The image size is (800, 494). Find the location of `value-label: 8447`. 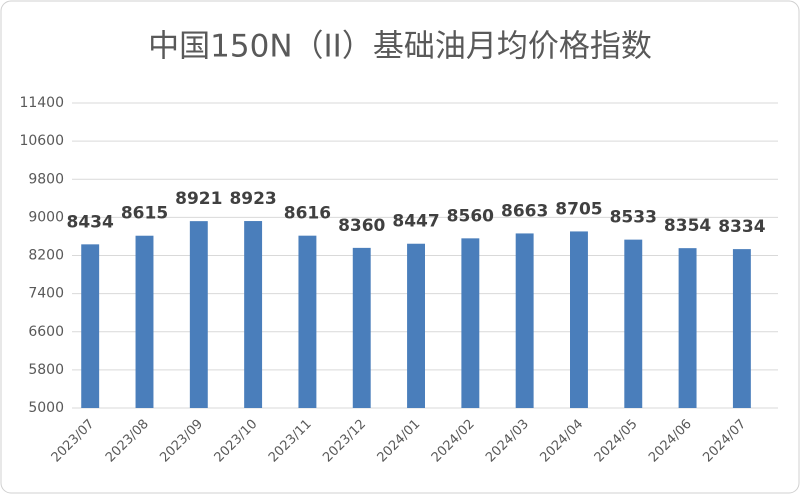

value-label: 8447 is located at coordinates (415, 222).